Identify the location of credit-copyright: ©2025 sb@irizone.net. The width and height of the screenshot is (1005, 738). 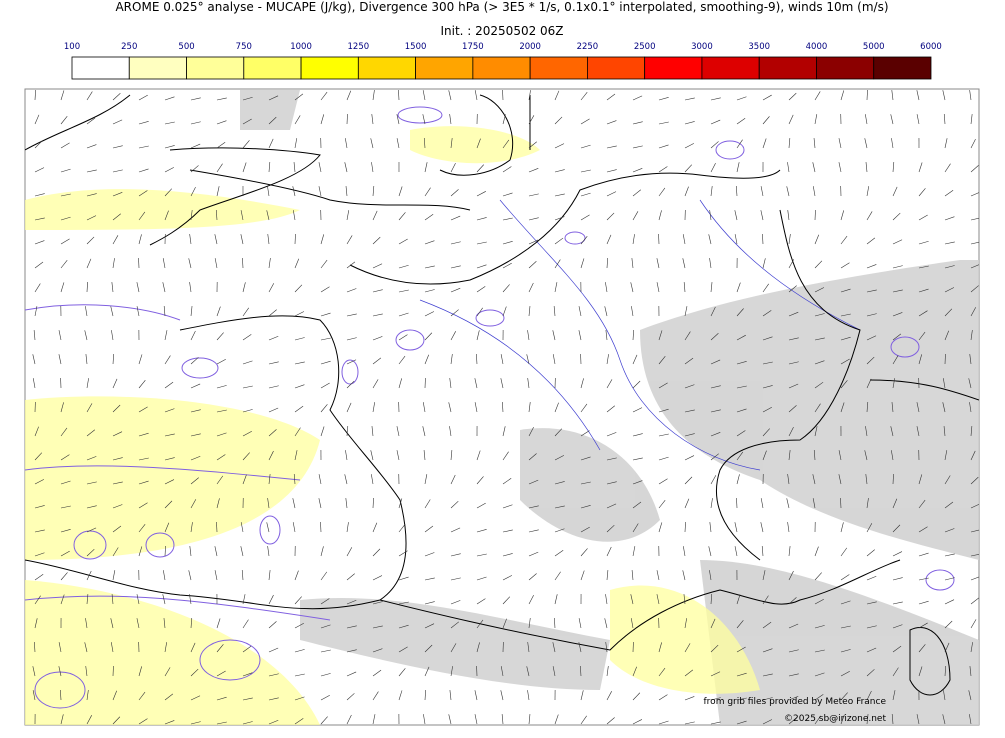
(835, 719).